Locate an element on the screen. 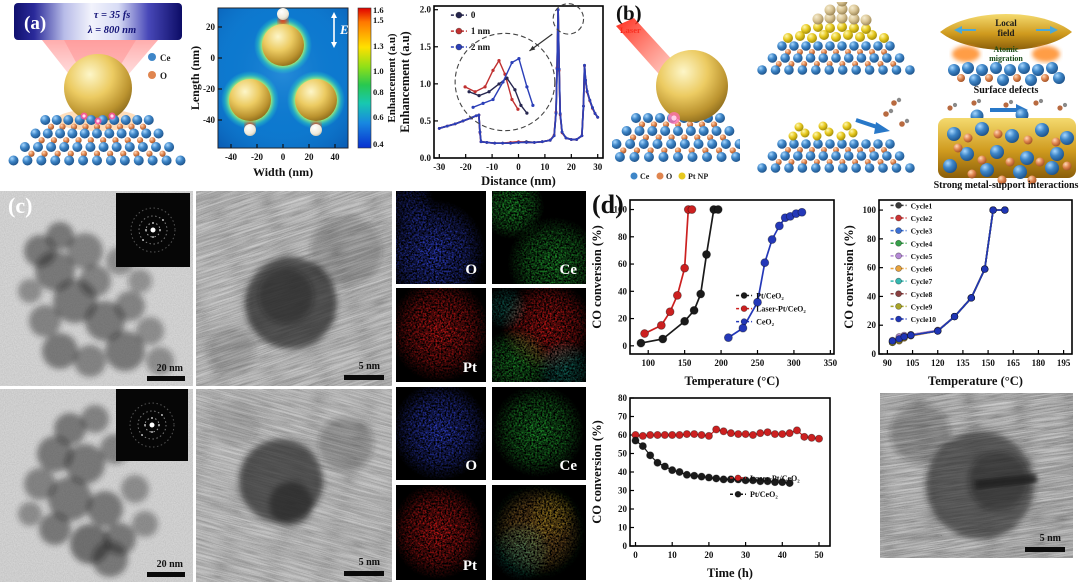  eds-map-pt-2: Pt is located at coordinates (441, 532).